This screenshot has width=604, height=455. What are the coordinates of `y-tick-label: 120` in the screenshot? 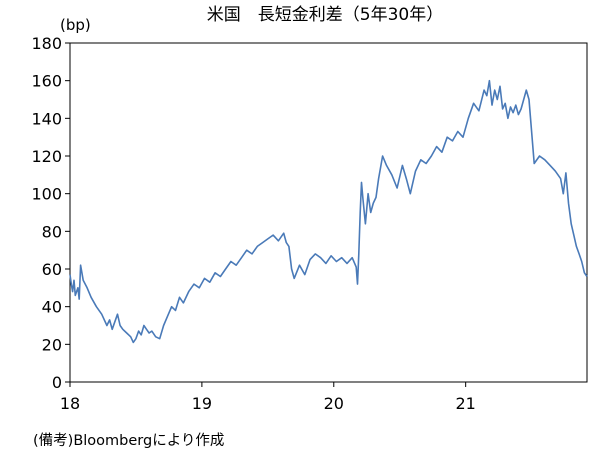 It's located at (46, 156).